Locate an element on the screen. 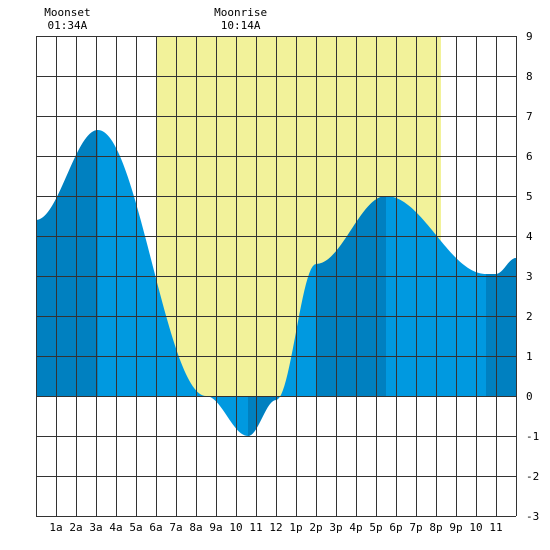 Image resolution: width=550 pixels, height=550 pixels. y-tick-label: 3 is located at coordinates (529, 276).